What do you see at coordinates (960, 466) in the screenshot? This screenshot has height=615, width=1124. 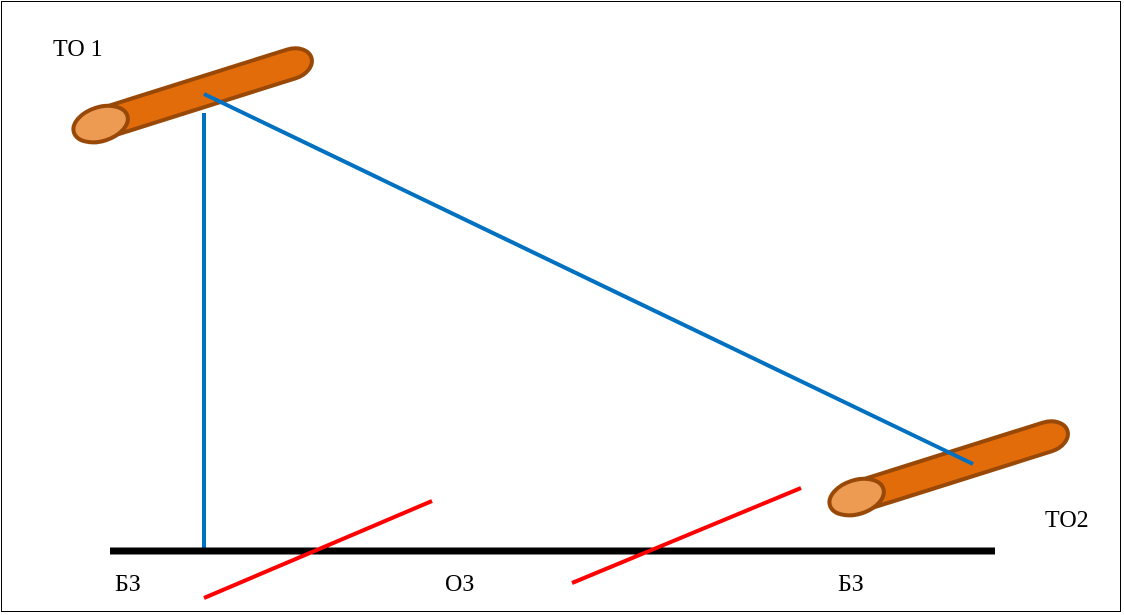 I see `cylinder-to2-body` at bounding box center [960, 466].